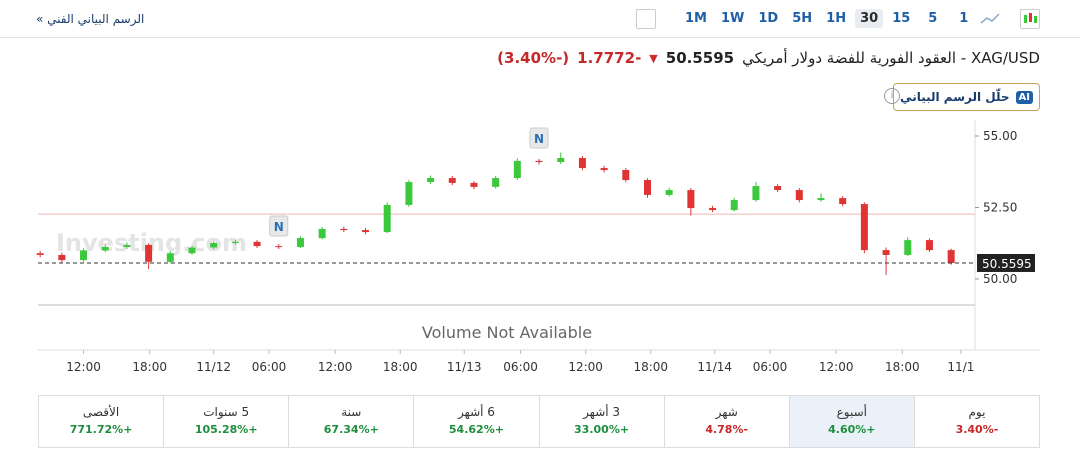 Image resolution: width=1080 pixels, height=457 pixels. What do you see at coordinates (714, 367) in the screenshot?
I see `x-tick-label: 11/14` at bounding box center [714, 367].